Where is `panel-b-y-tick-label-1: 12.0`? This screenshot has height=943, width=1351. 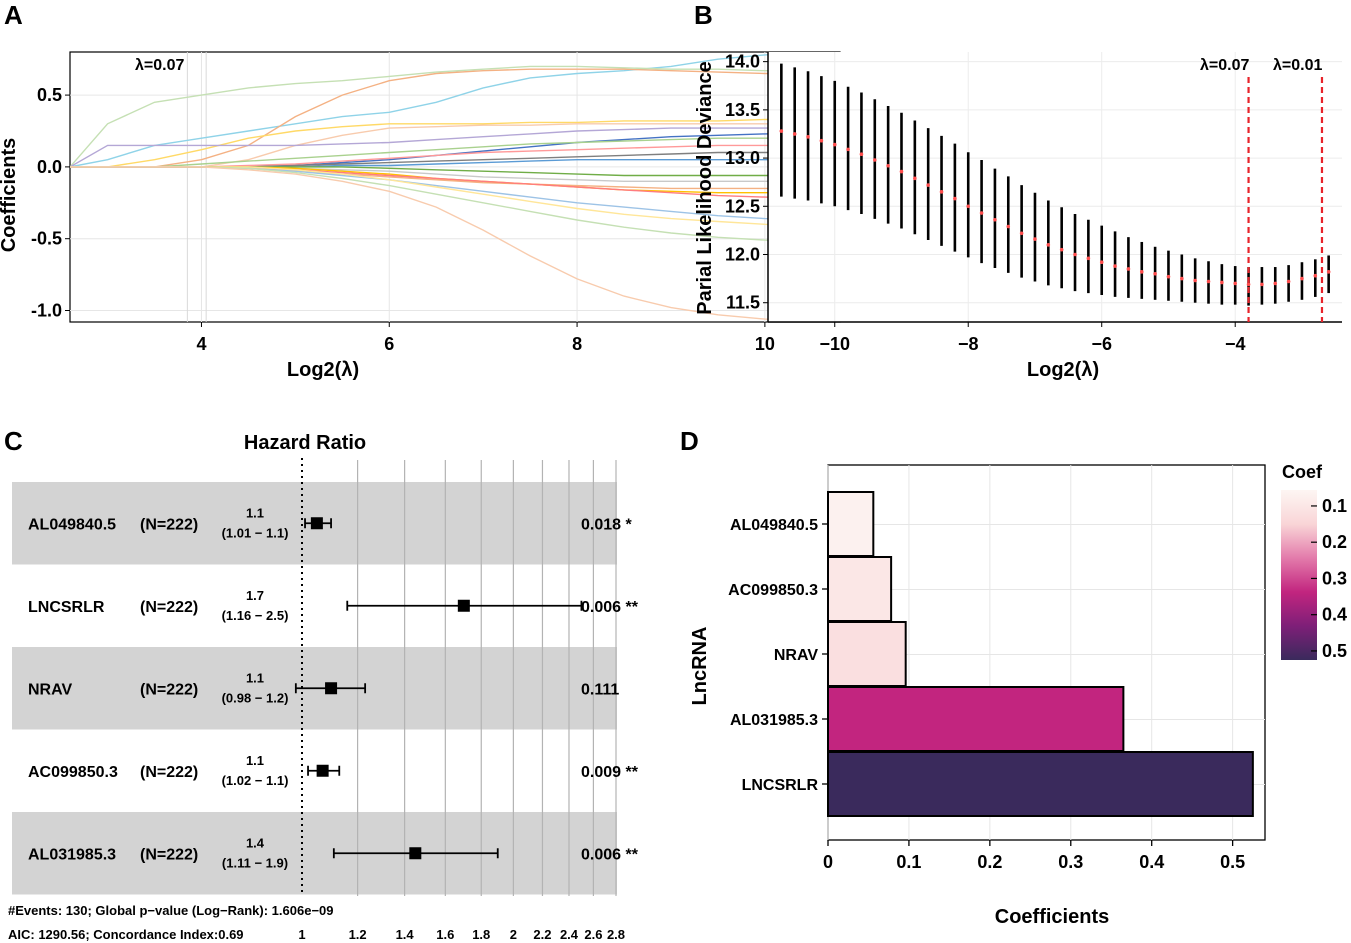
panel-b-y-tick-label-1: 12.0 is located at coordinates (742, 255).